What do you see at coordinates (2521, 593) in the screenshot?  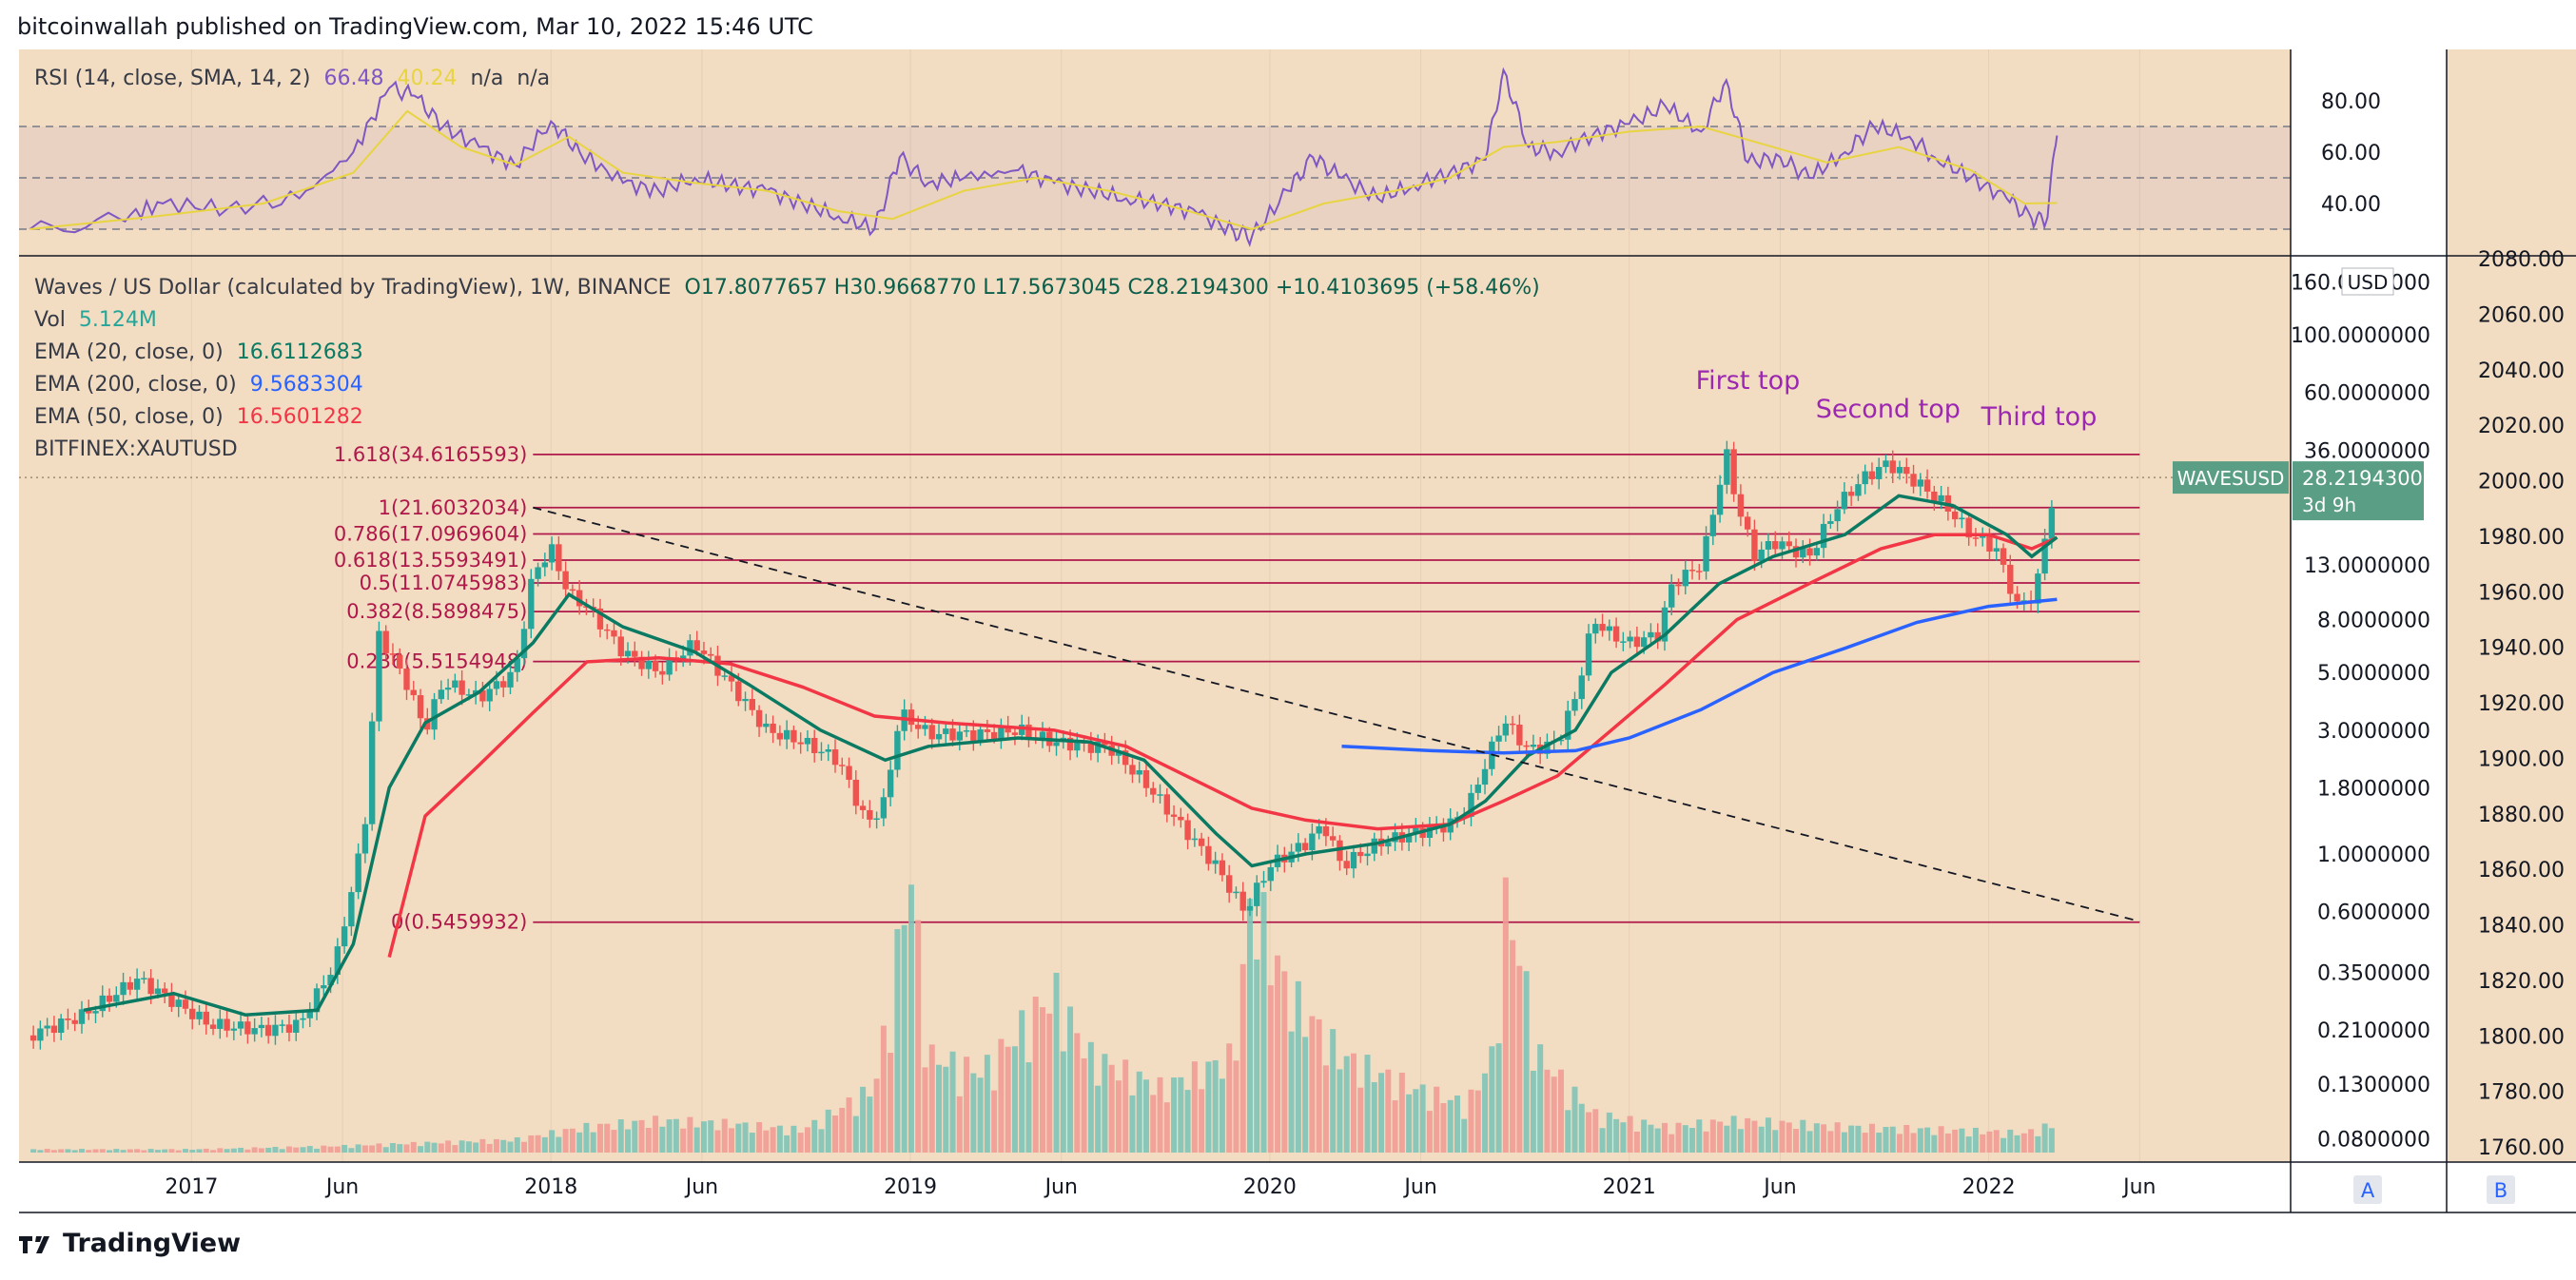 I see `compare-tick-6: 1960.00` at bounding box center [2521, 593].